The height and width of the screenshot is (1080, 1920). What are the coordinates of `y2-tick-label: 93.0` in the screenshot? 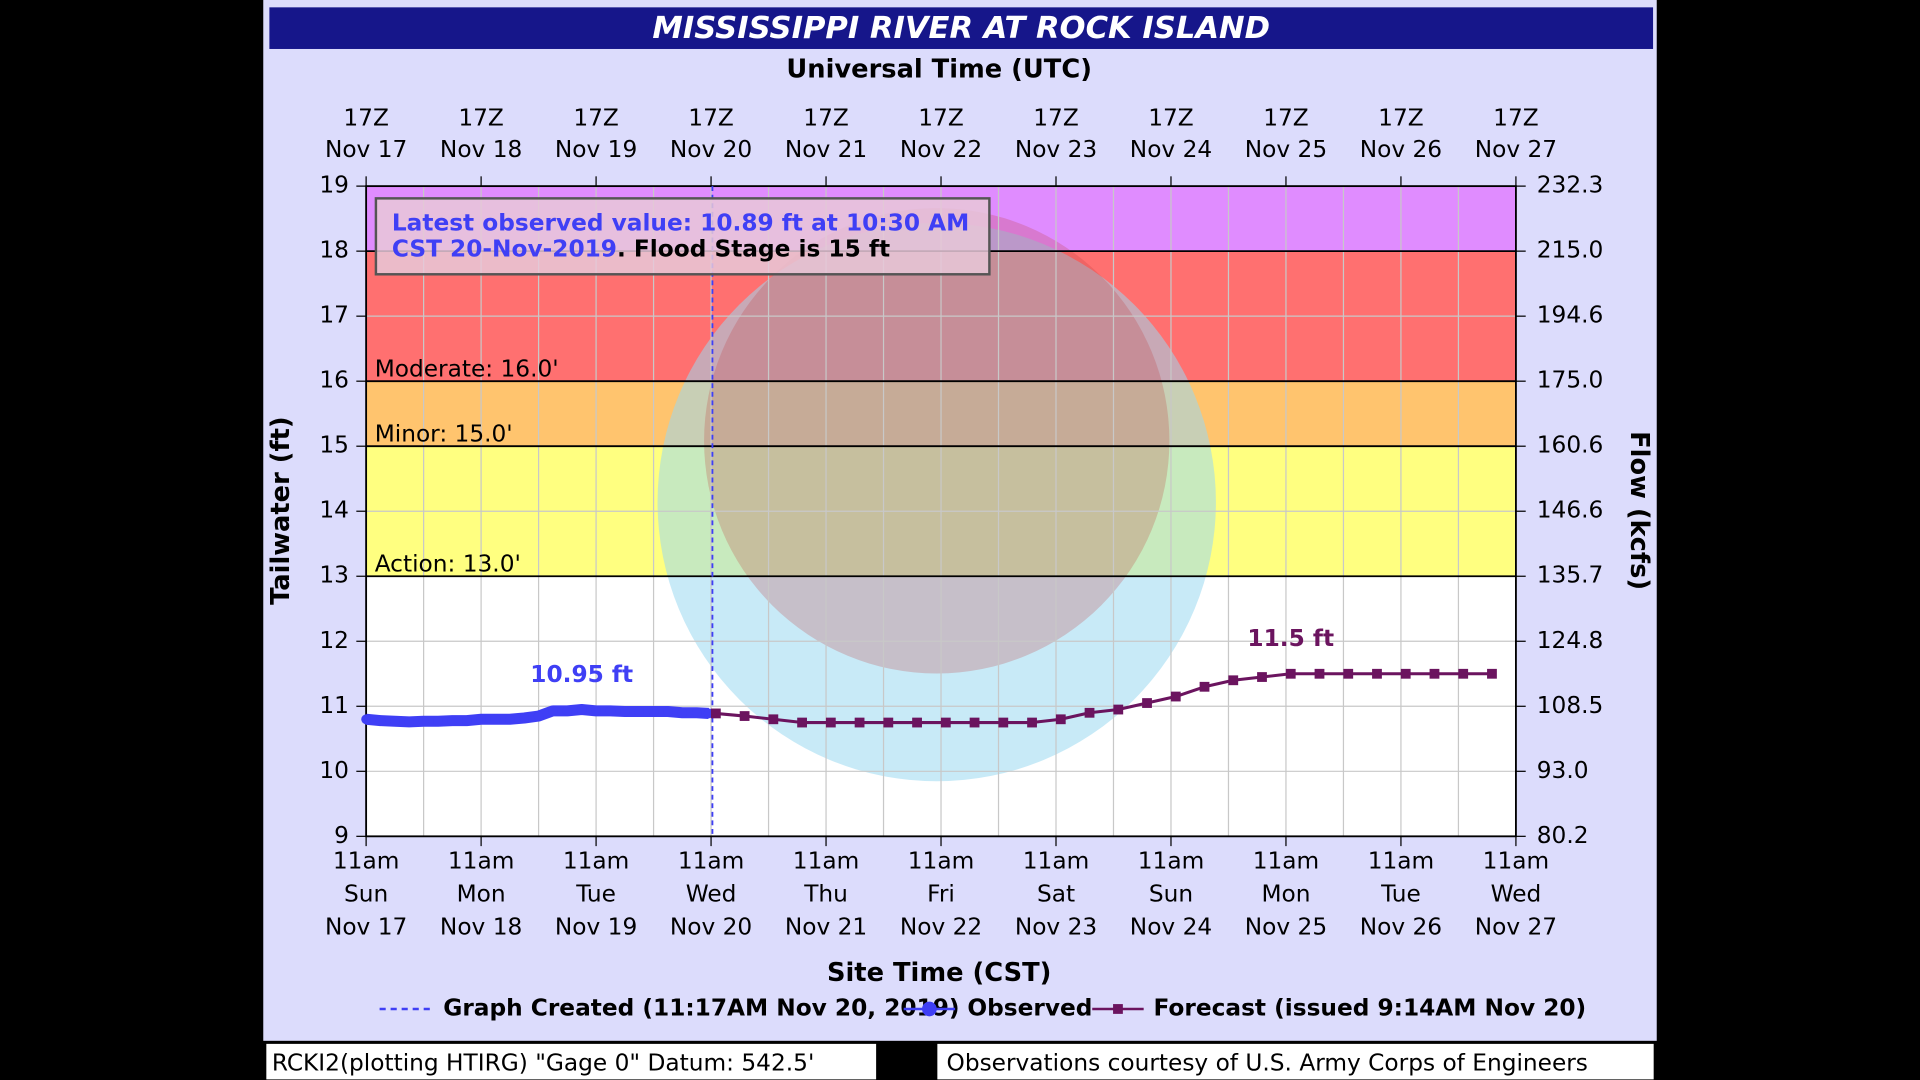 It's located at (1563, 770).